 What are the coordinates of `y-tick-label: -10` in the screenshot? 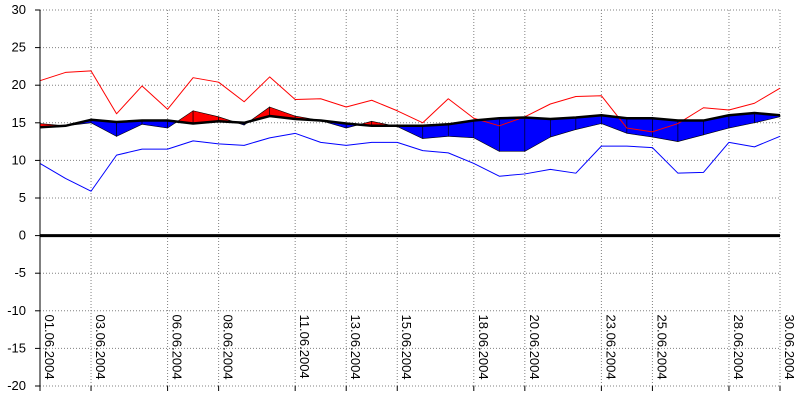 It's located at (16, 310).